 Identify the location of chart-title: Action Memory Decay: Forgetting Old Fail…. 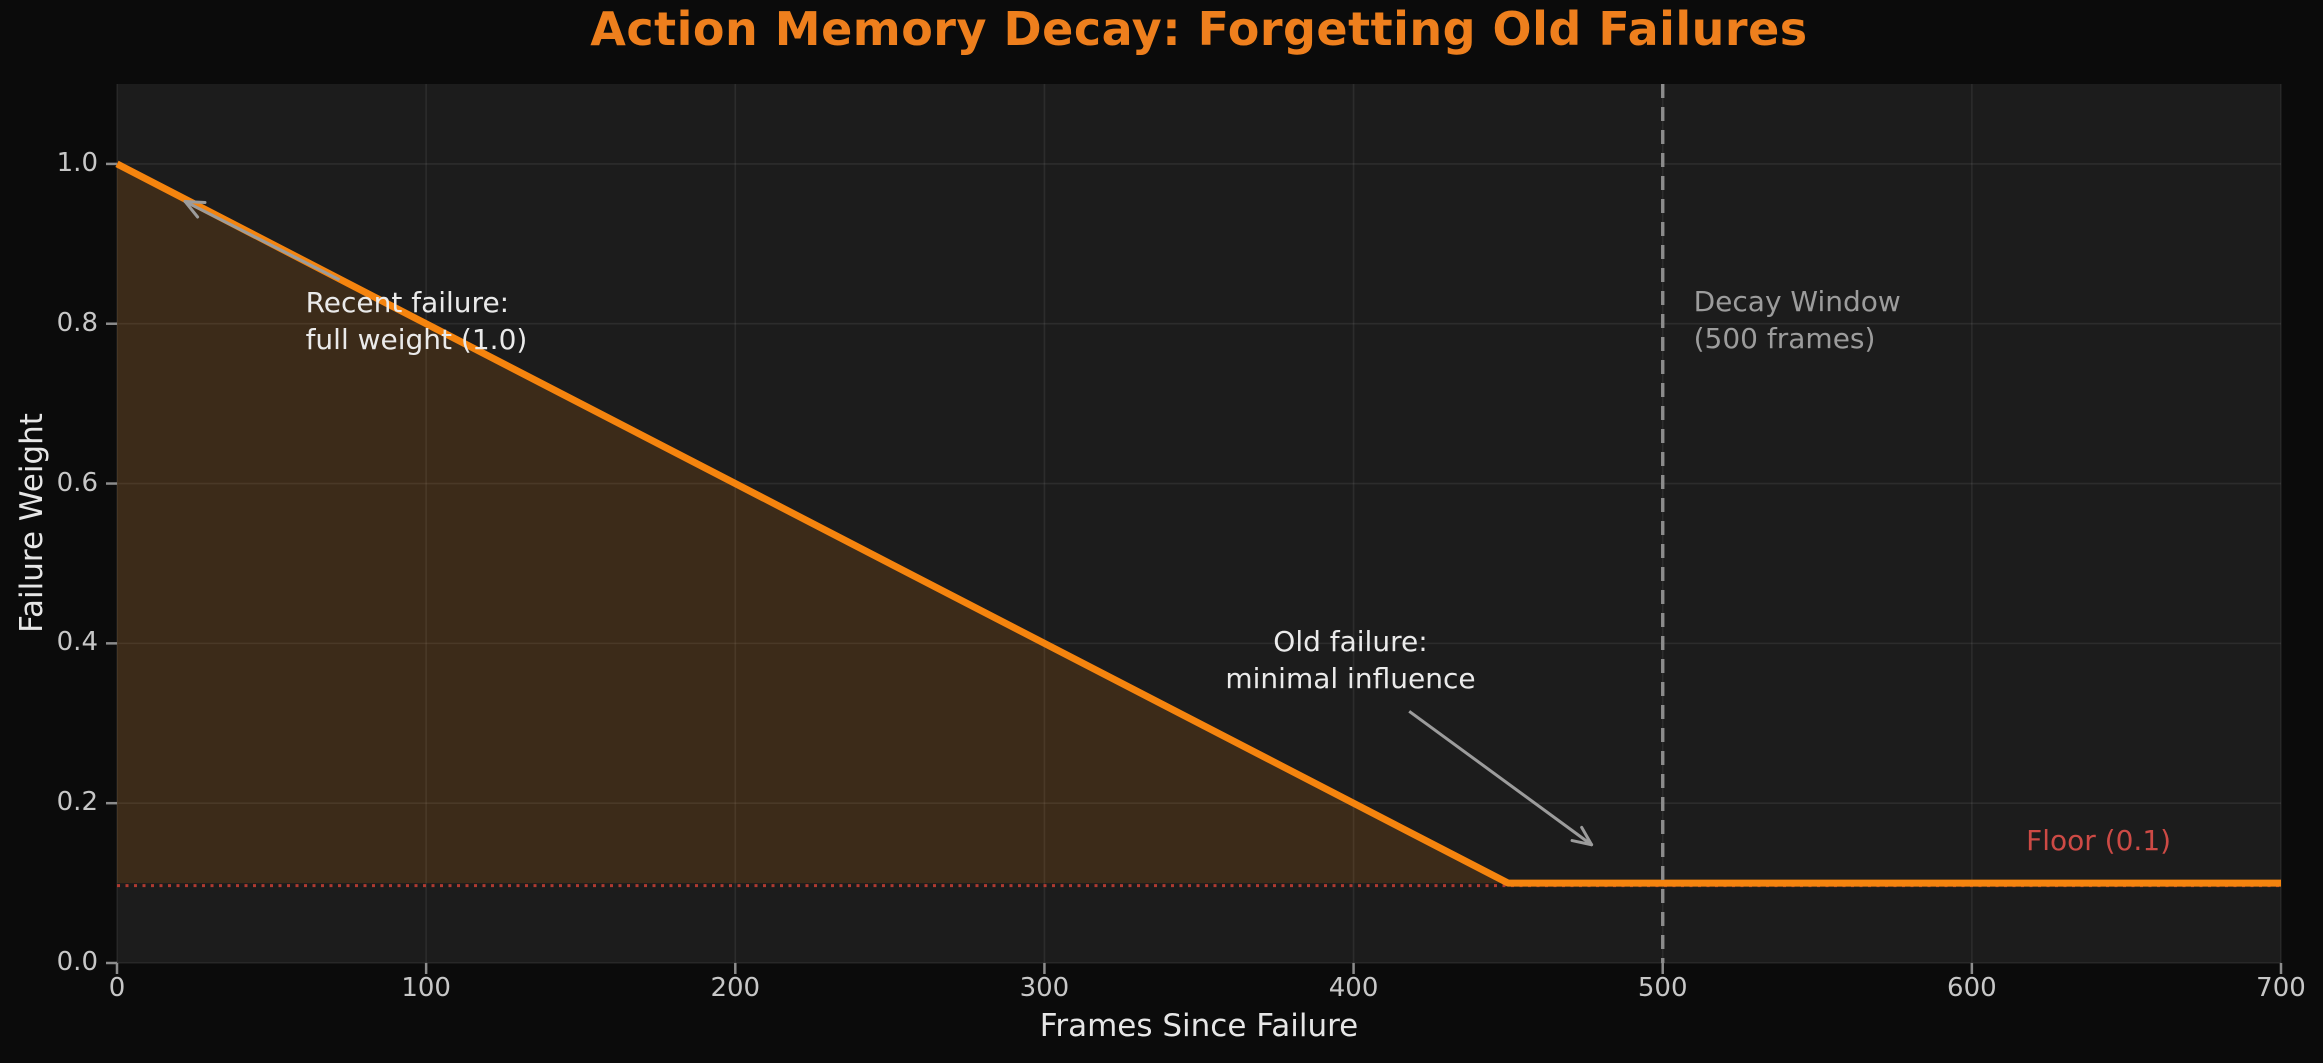
(1199, 29).